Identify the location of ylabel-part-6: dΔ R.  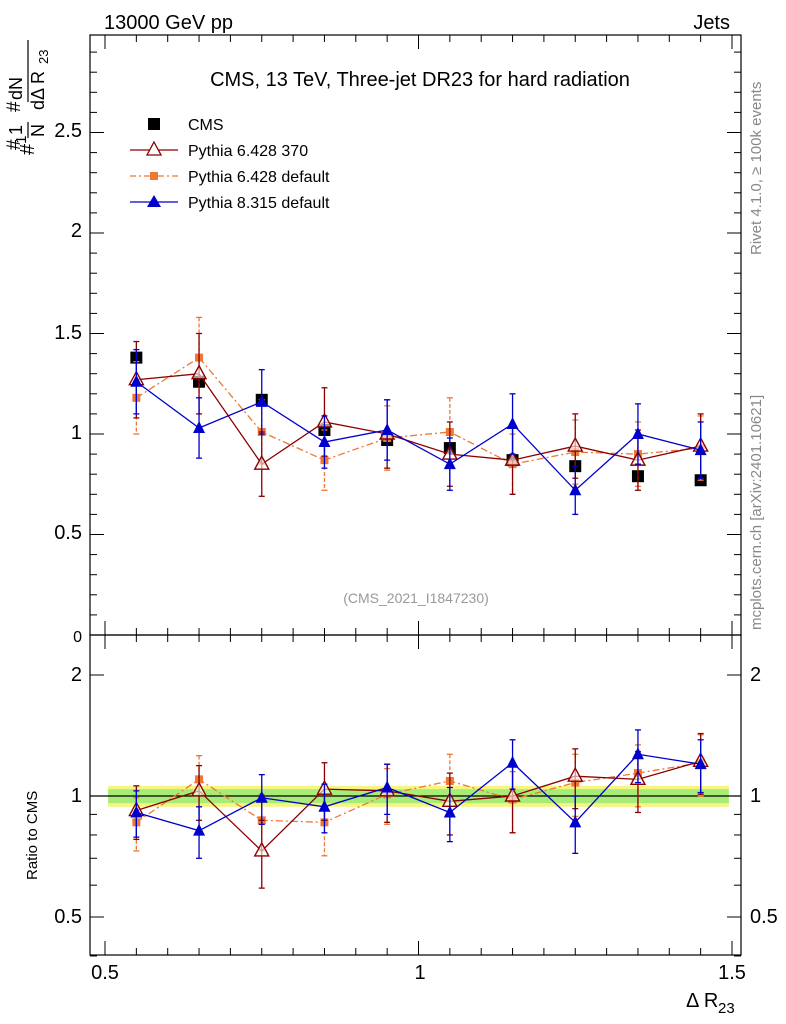
(38, 90).